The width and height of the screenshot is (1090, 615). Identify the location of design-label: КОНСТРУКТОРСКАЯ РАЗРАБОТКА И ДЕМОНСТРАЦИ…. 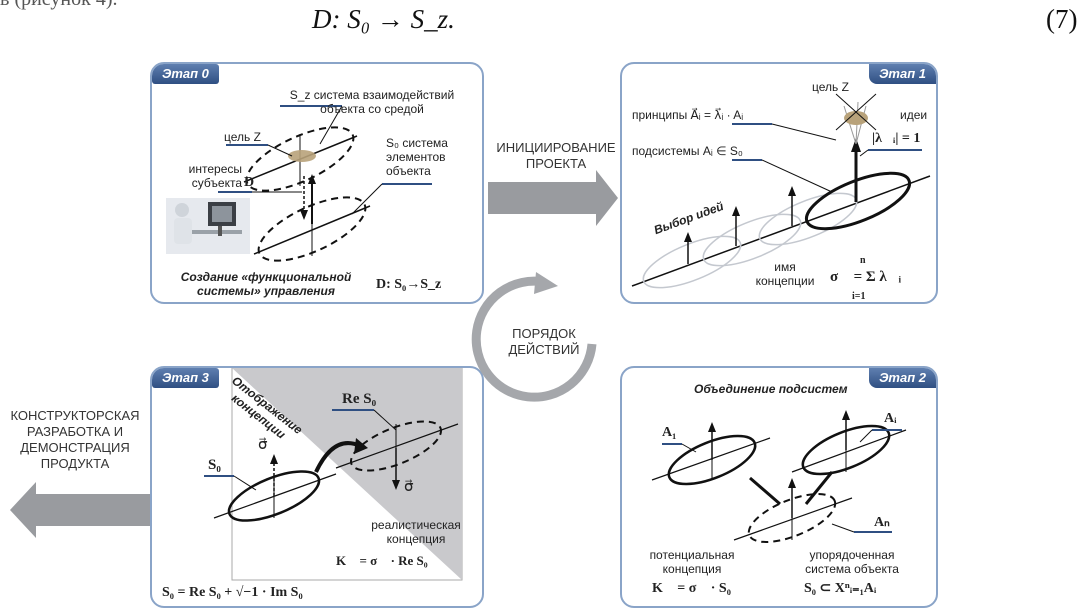
(75, 439).